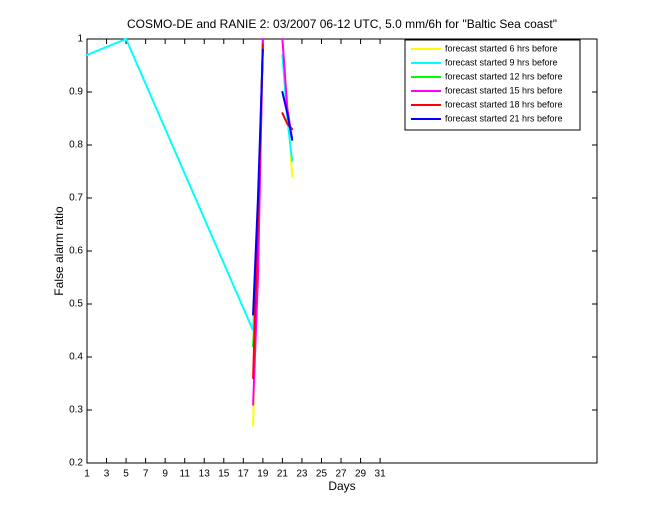  I want to click on y-tick-label: 0.7, so click(76, 198).